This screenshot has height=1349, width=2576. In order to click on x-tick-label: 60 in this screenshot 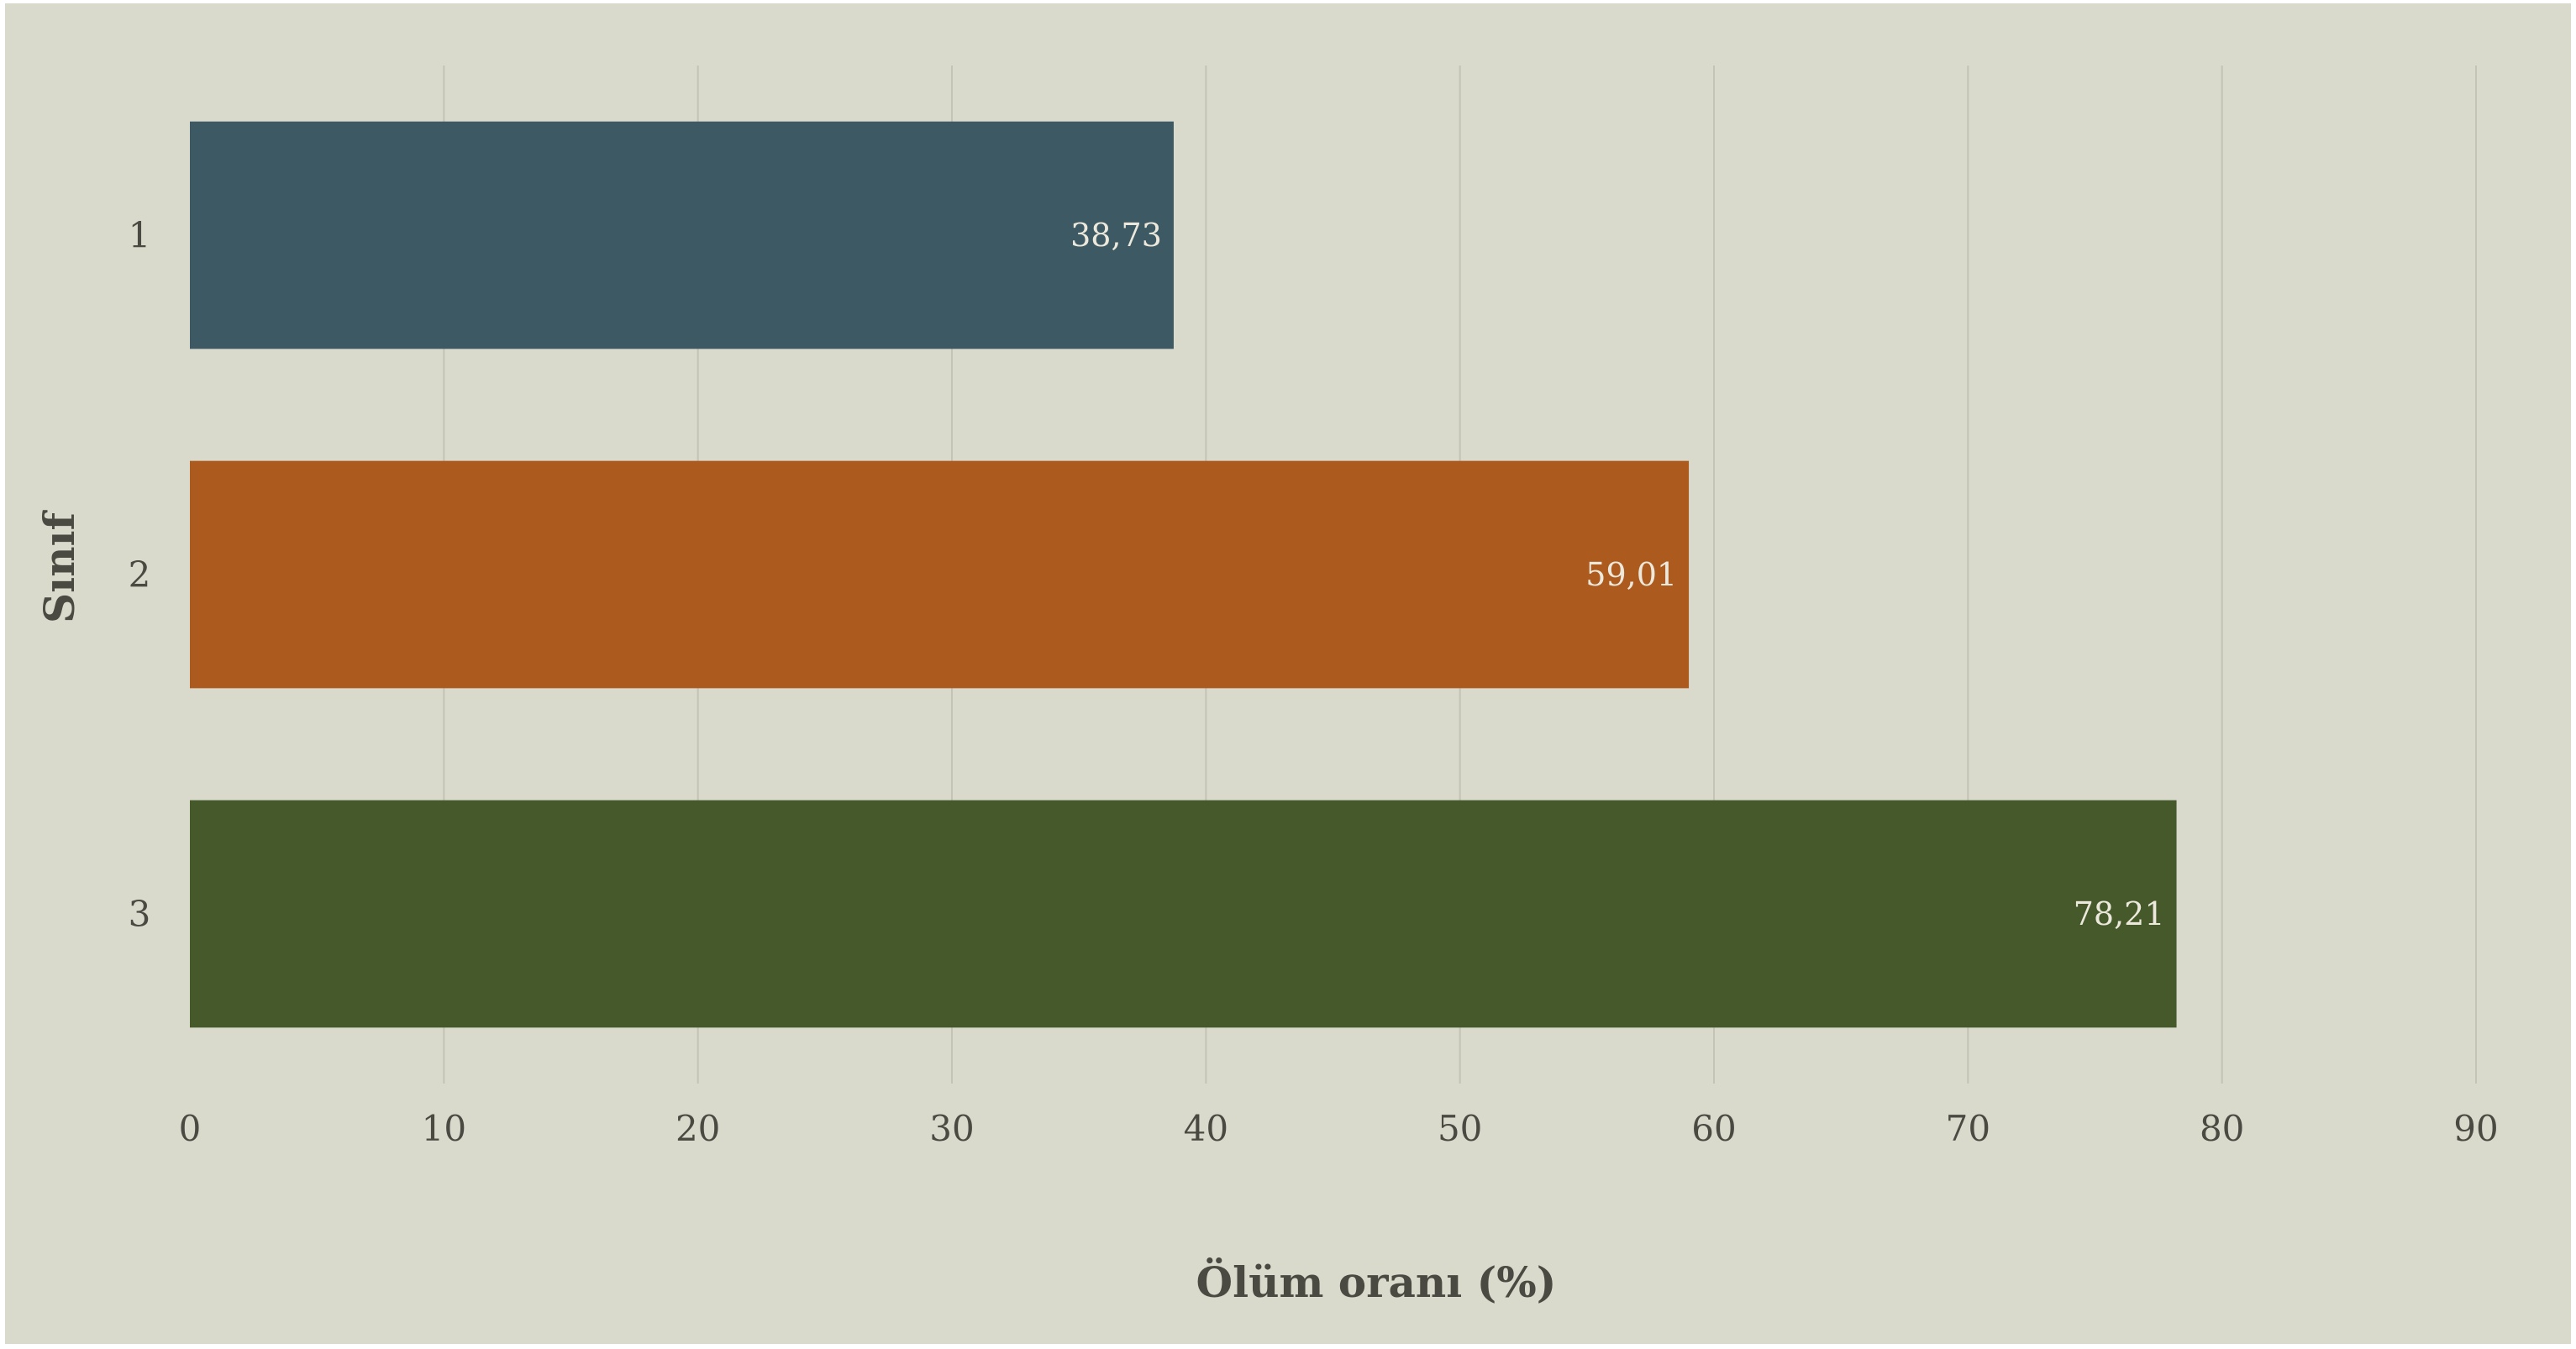, I will do `click(1713, 1128)`.